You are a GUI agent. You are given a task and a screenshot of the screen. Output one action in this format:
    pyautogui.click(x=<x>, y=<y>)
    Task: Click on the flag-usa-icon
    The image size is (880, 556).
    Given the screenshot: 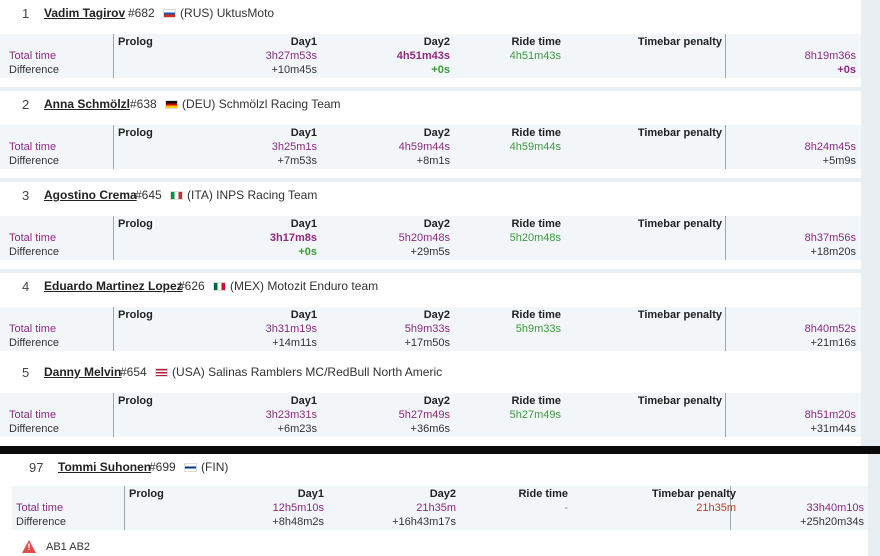 What is the action you would take?
    pyautogui.click(x=162, y=372)
    